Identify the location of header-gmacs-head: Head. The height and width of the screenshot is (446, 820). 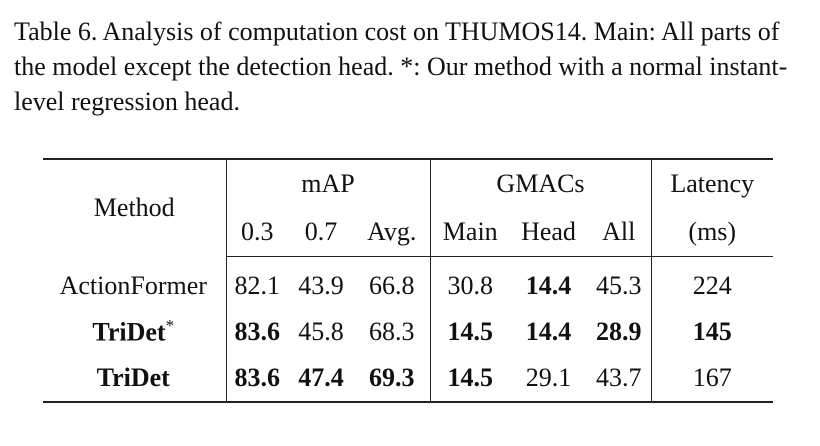
(548, 232).